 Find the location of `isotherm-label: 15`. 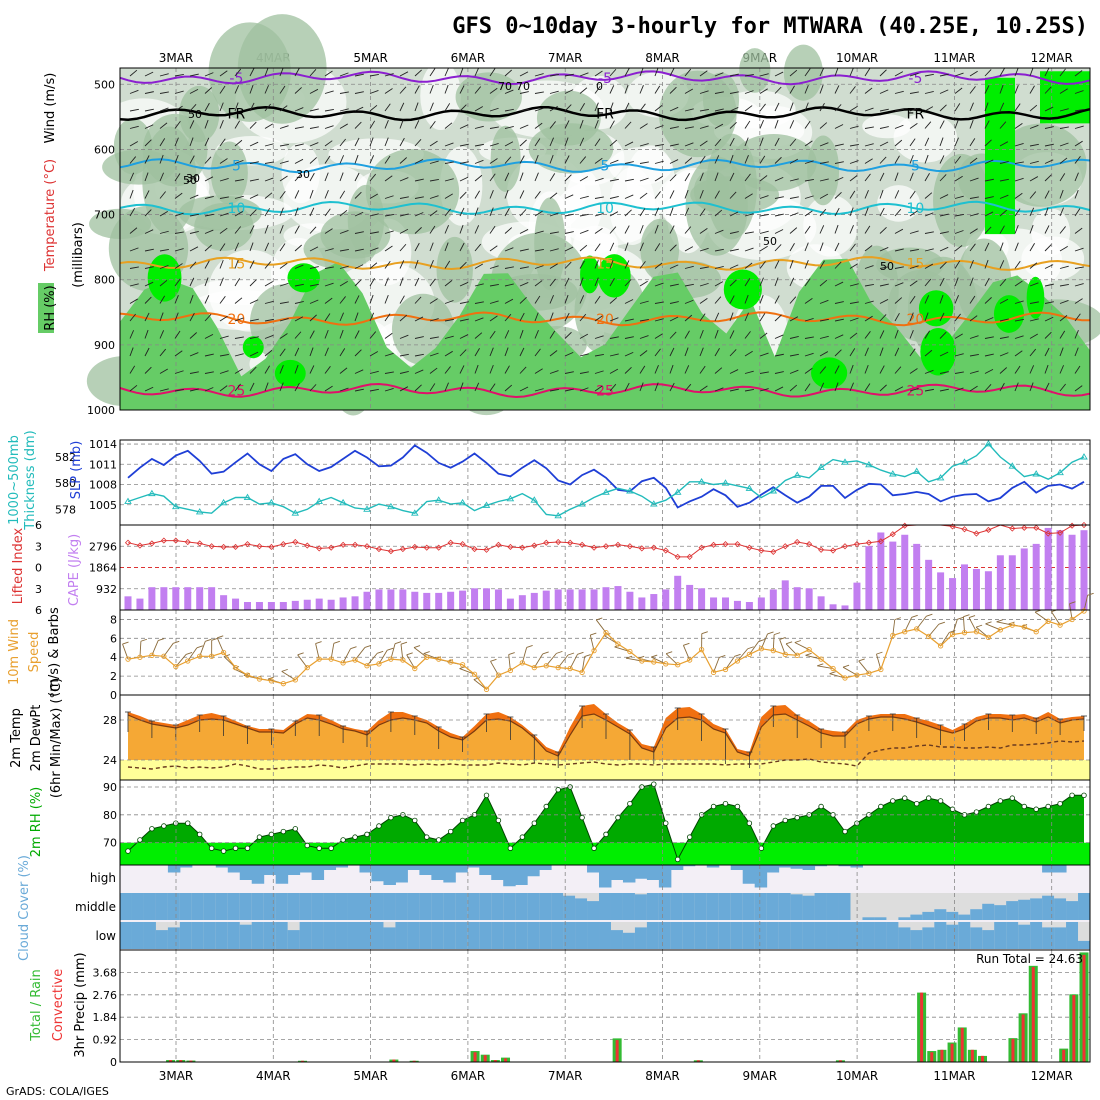

isotherm-label: 15 is located at coordinates (915, 264).